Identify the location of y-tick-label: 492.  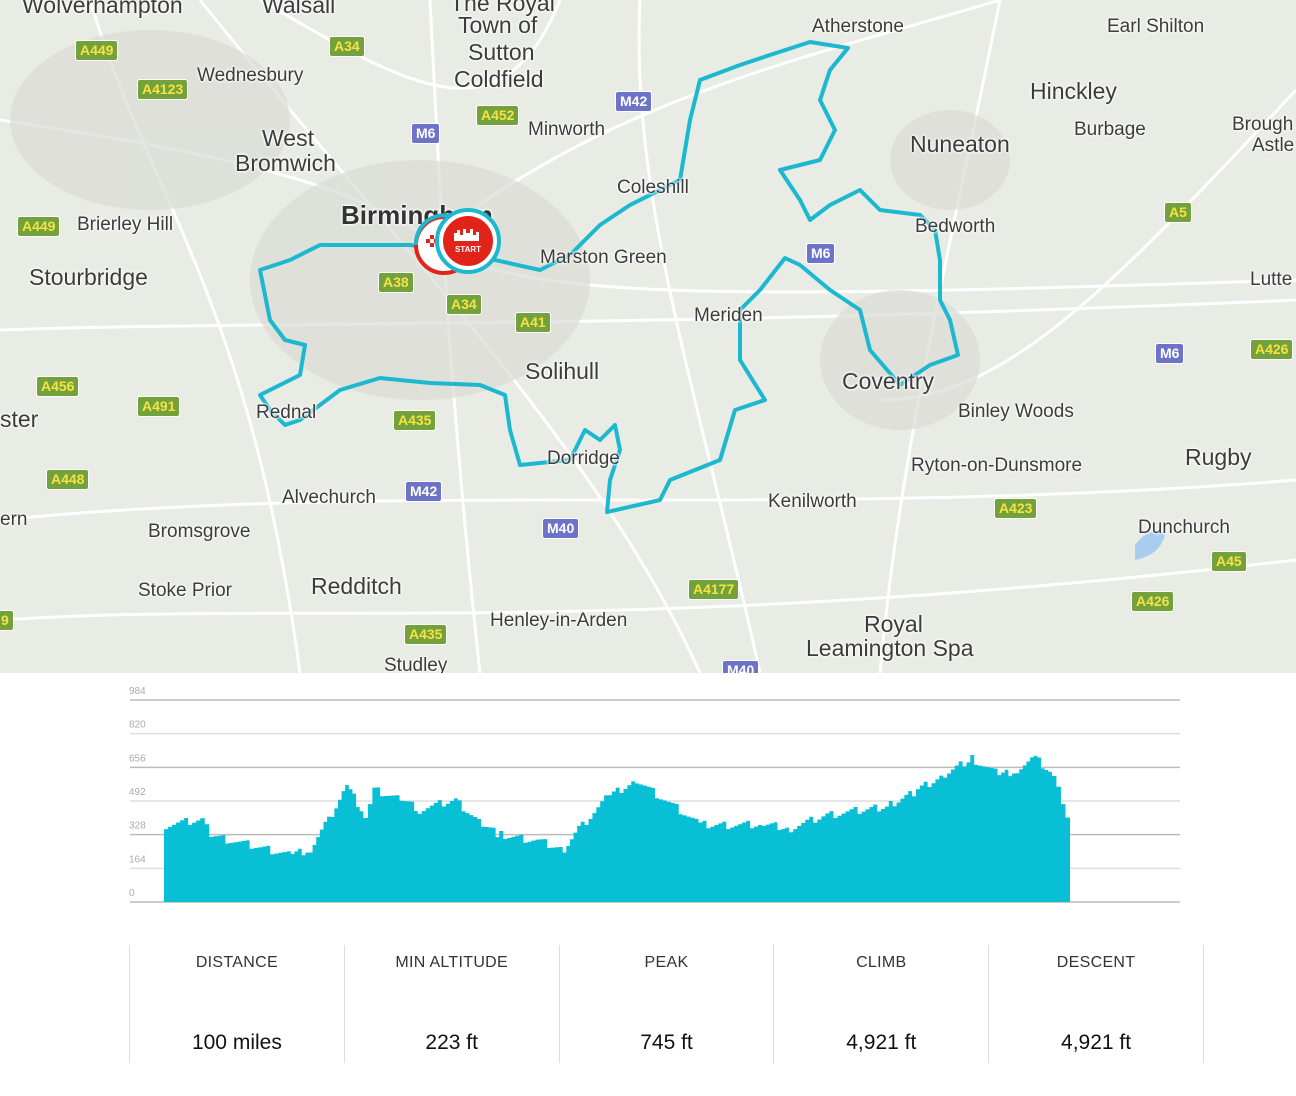
(137, 792).